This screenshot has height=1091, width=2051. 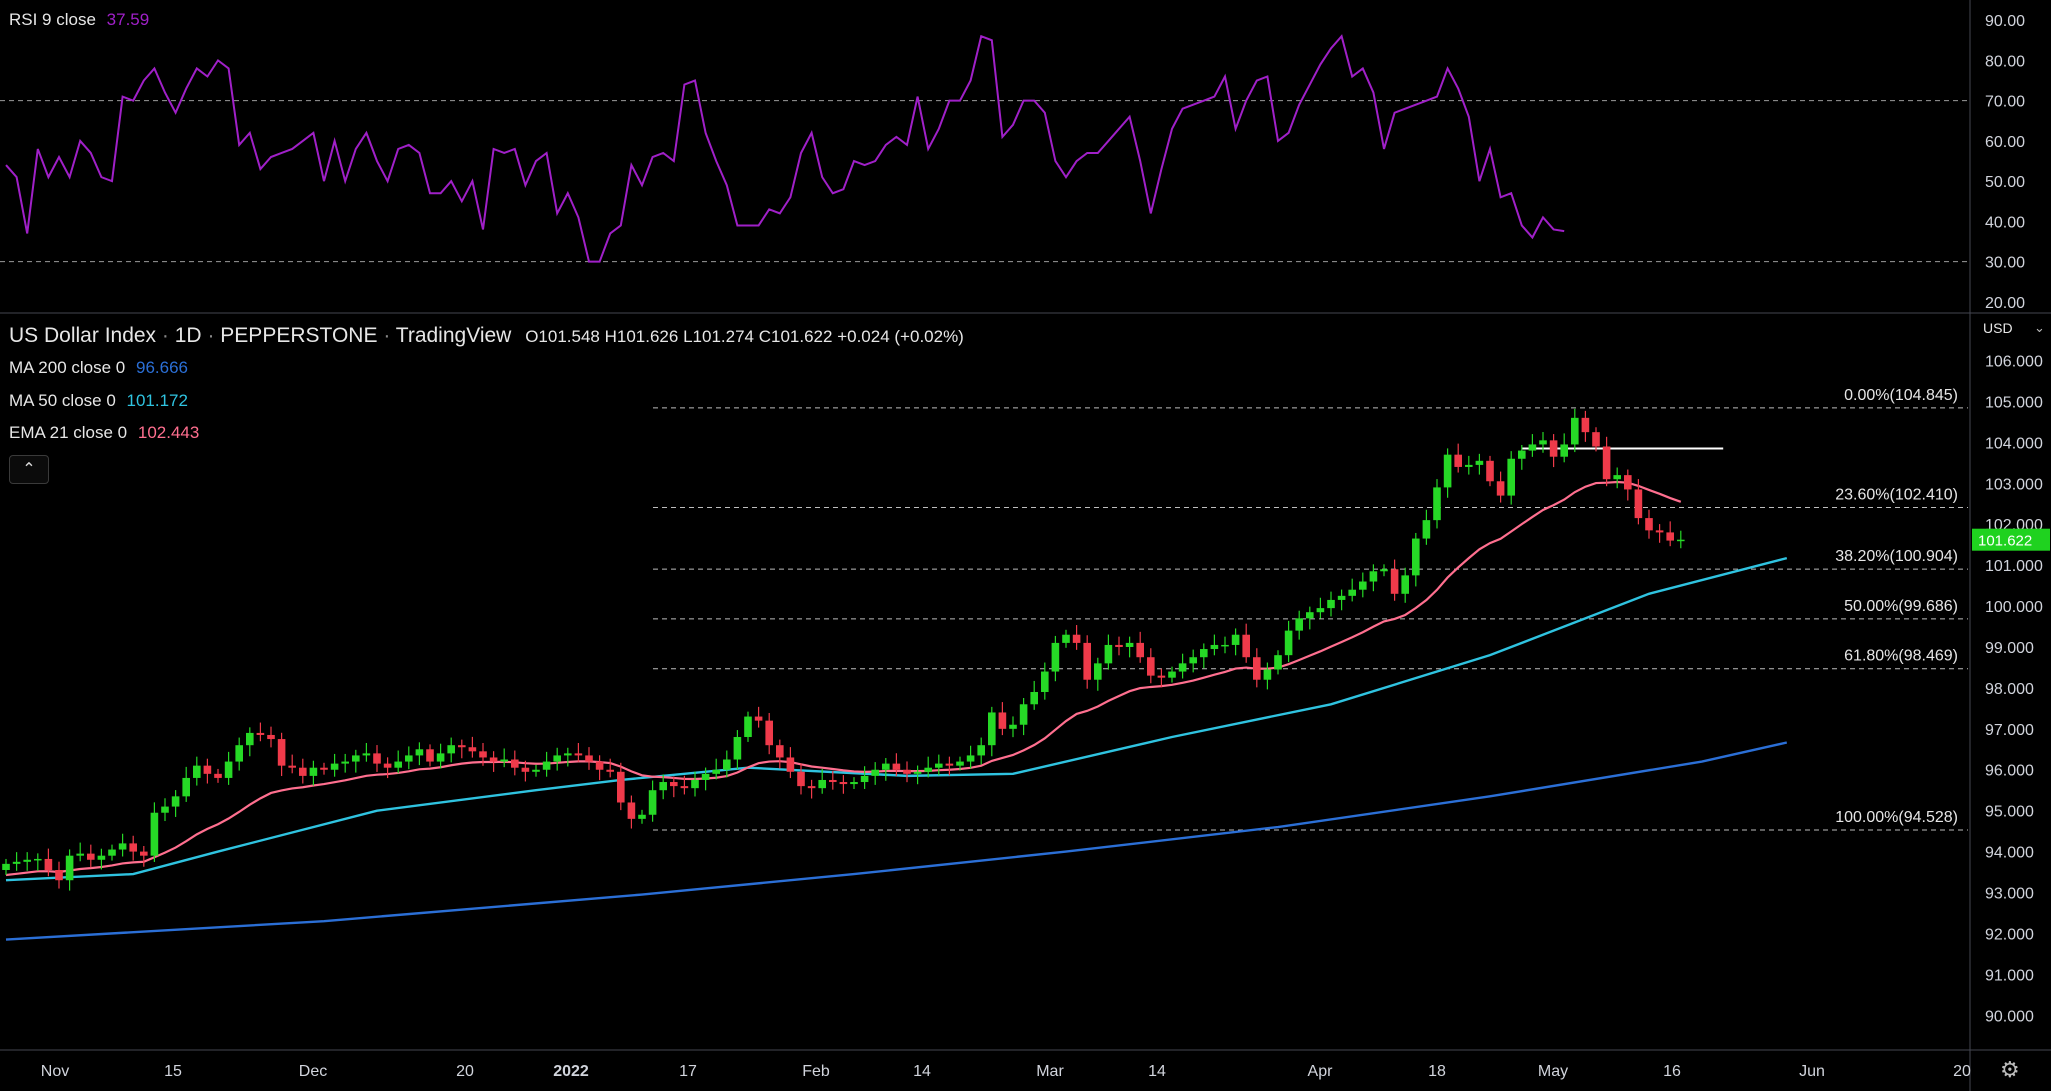 What do you see at coordinates (2005, 541) in the screenshot?
I see `last-price-value: 101.622` at bounding box center [2005, 541].